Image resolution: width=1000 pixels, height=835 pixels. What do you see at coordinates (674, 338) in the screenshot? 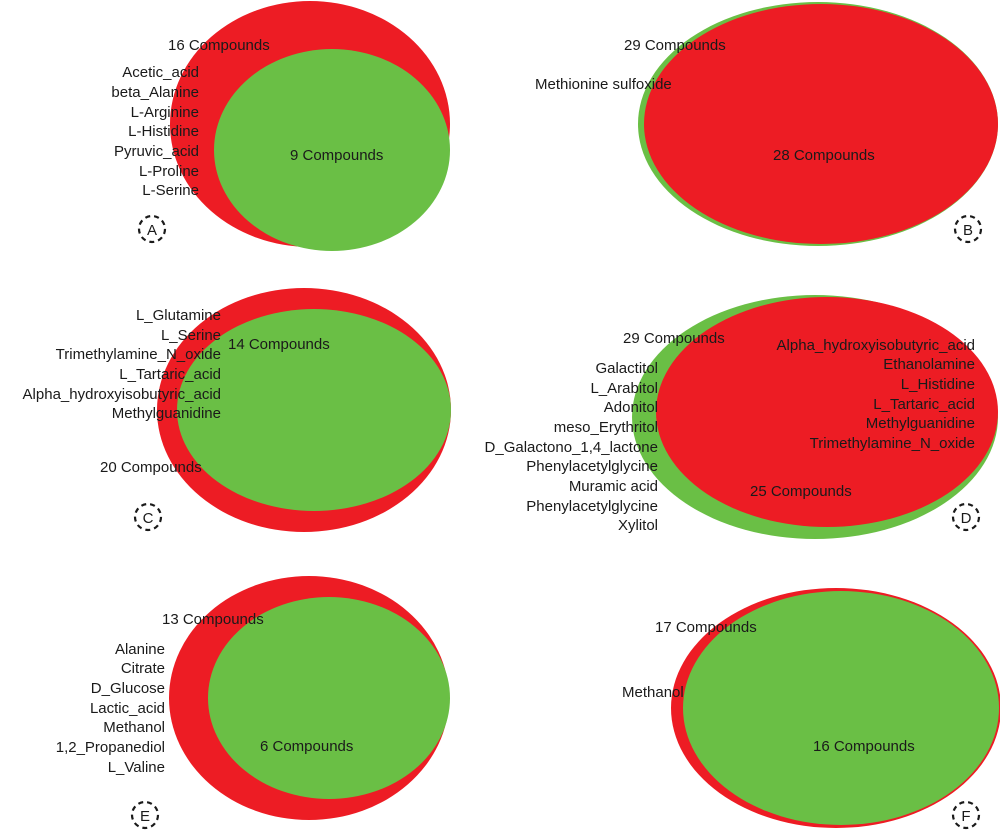
I see `panel-d-outer-label: 29 Compounds` at bounding box center [674, 338].